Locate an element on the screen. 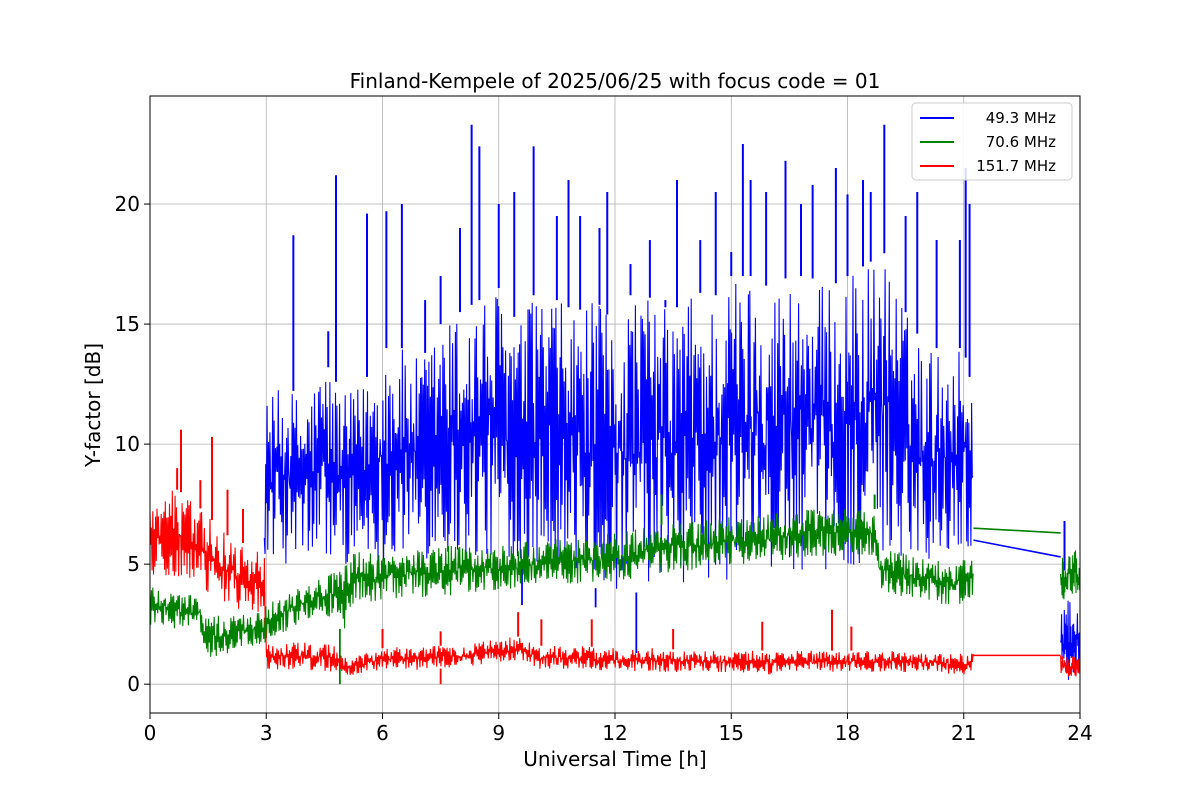 This screenshot has width=1200, height=800. legend: 49.3 MHz 70.6 MHz 151.7 MHz is located at coordinates (992, 141).